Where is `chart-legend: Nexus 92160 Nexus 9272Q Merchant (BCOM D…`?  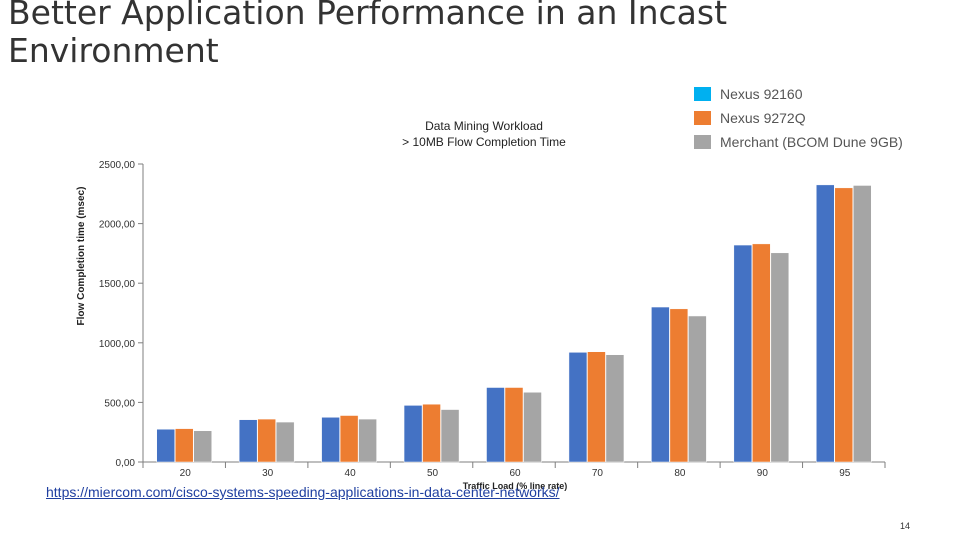 chart-legend: Nexus 92160 Nexus 9272Q Merchant (BCOM D… is located at coordinates (798, 118).